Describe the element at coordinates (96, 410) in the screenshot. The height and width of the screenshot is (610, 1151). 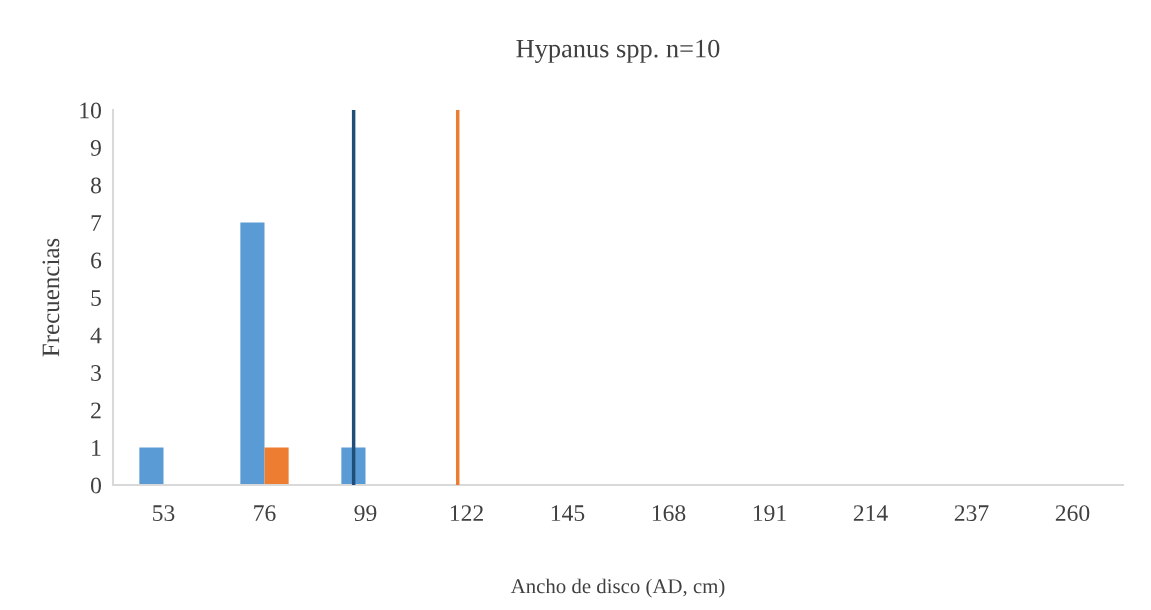
I see `y-tick-label: 2` at that location.